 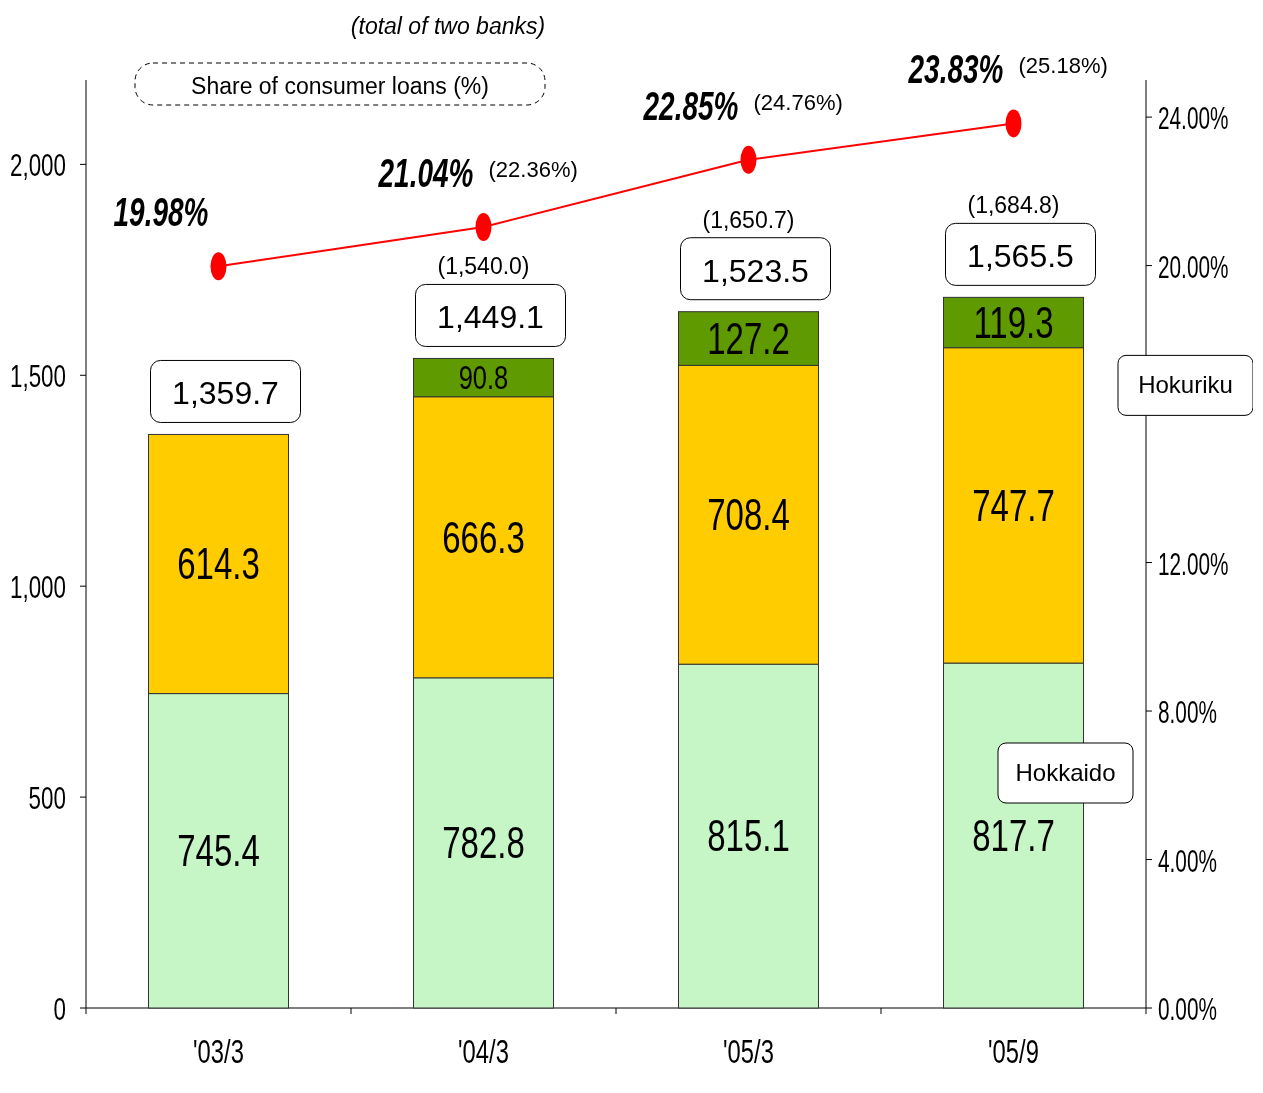 I want to click on text: Hokuriku, so click(x=1185, y=385).